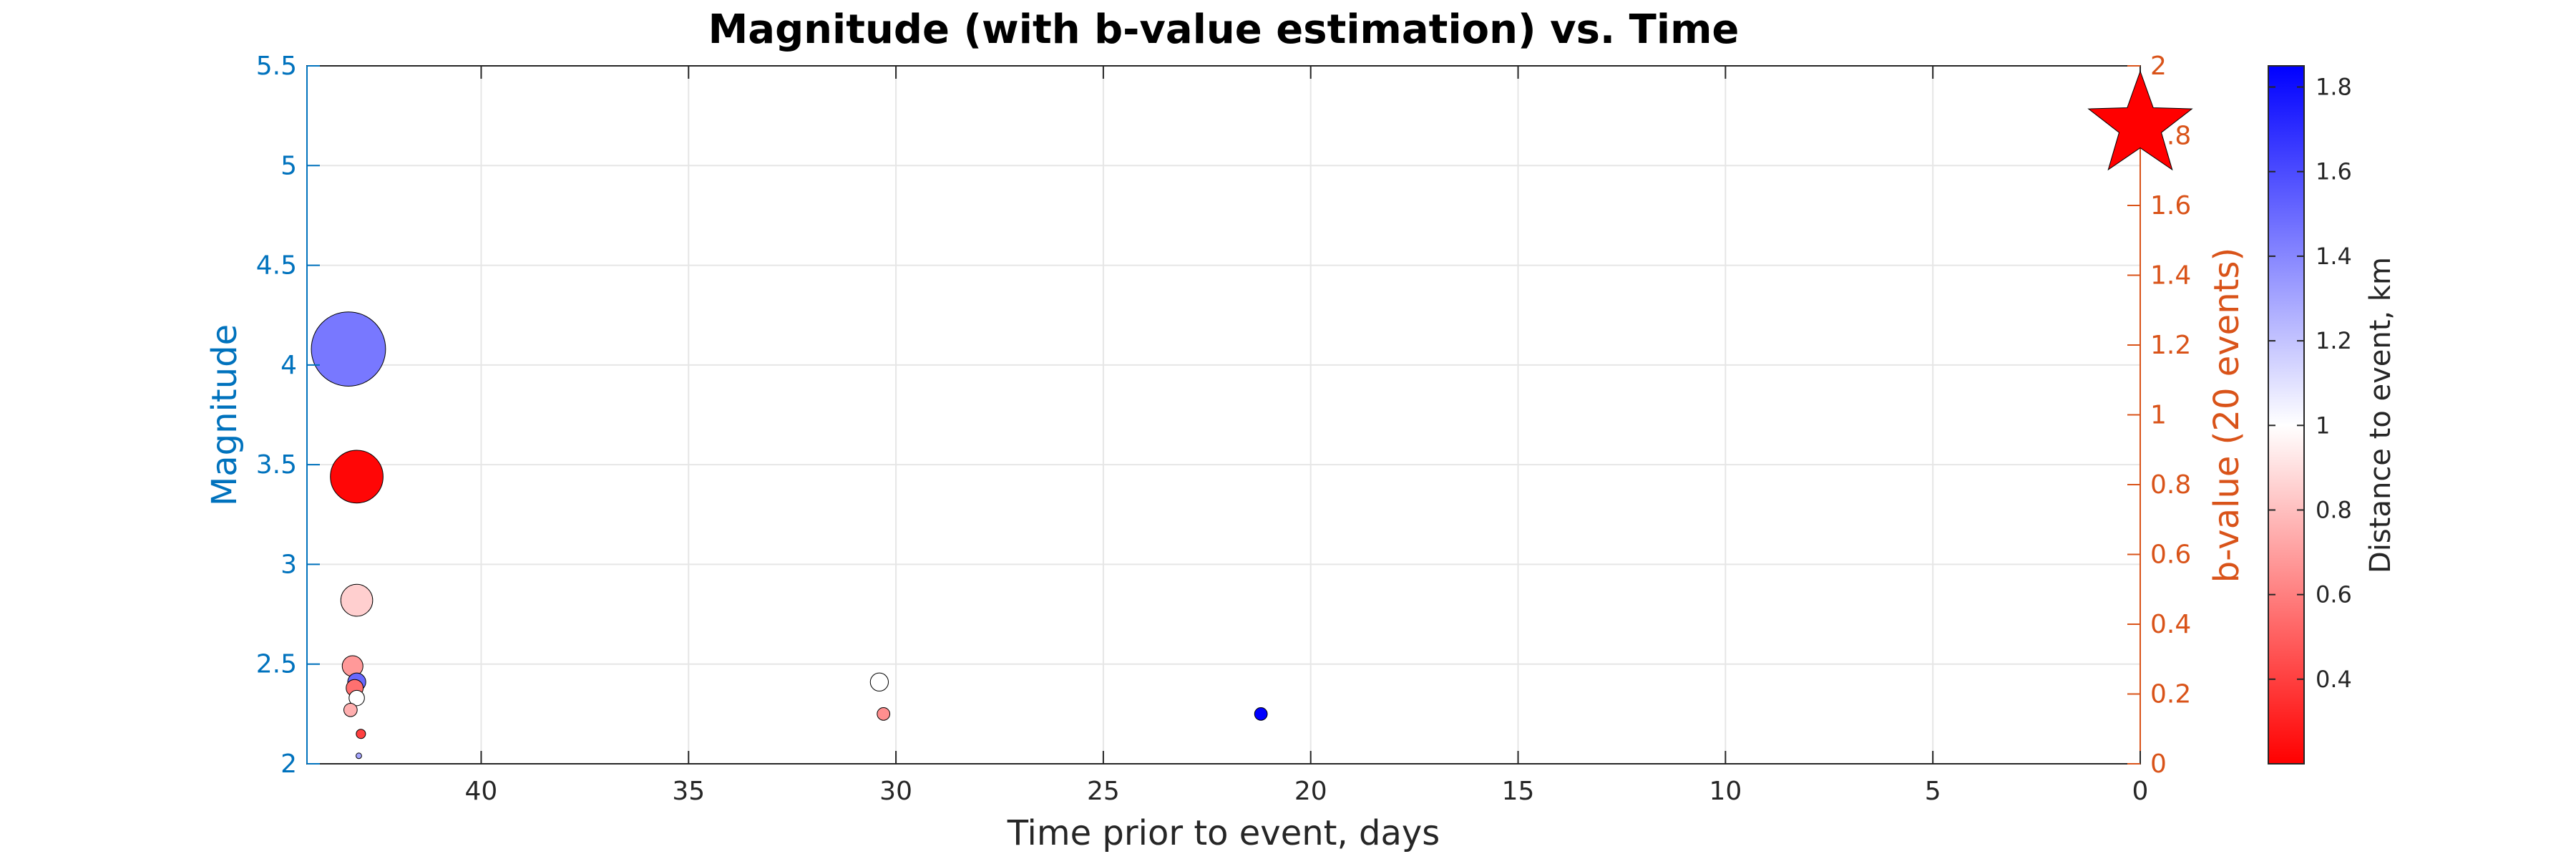 This screenshot has height=859, width=2576. Describe the element at coordinates (1223, 833) in the screenshot. I see `x-axis-label: Time prior to event, days` at that location.